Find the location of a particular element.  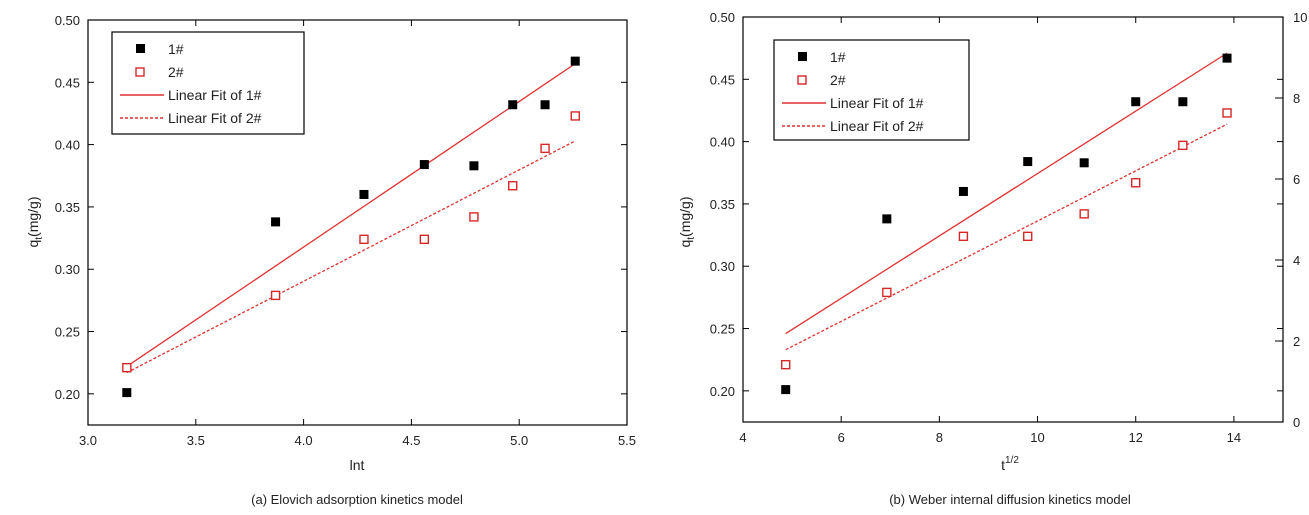

panel-b-legend: 1# 2# Linear Fit of 1# Linear Fit of 2# is located at coordinates (871, 90).